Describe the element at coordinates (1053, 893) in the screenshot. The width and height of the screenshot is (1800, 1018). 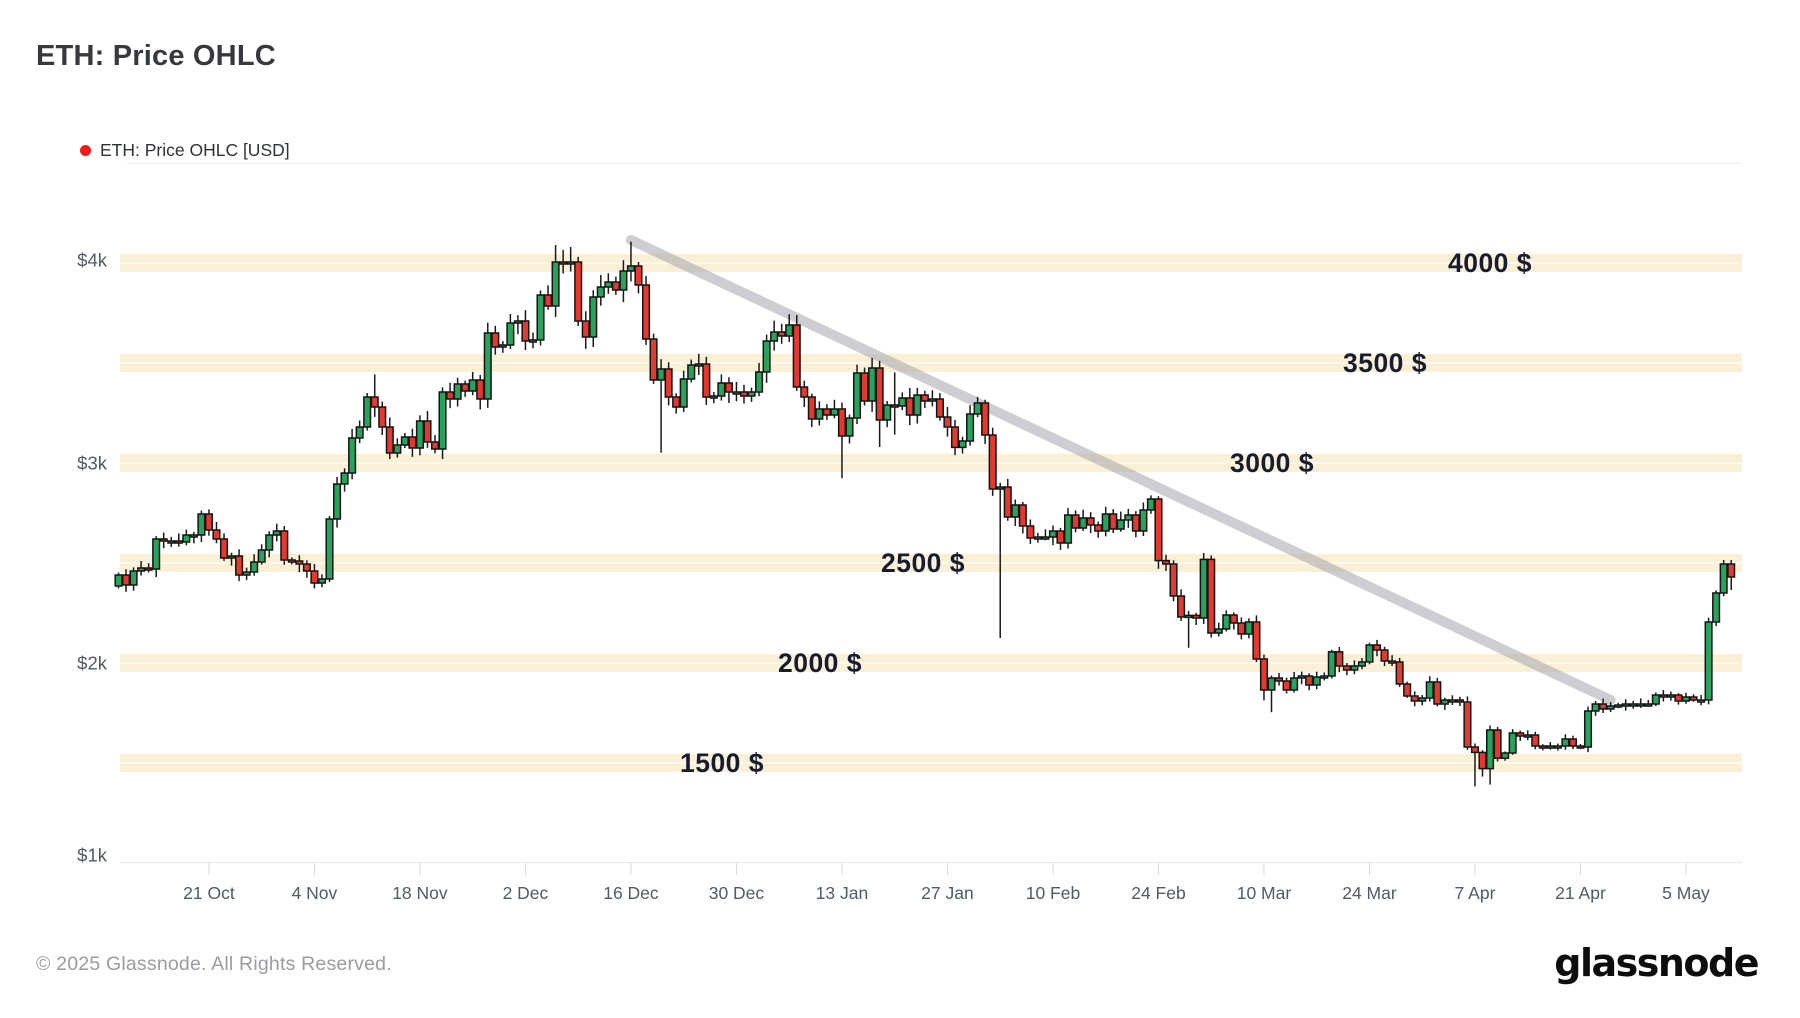
I see `x-axis-tick-label: 10 Feb` at that location.